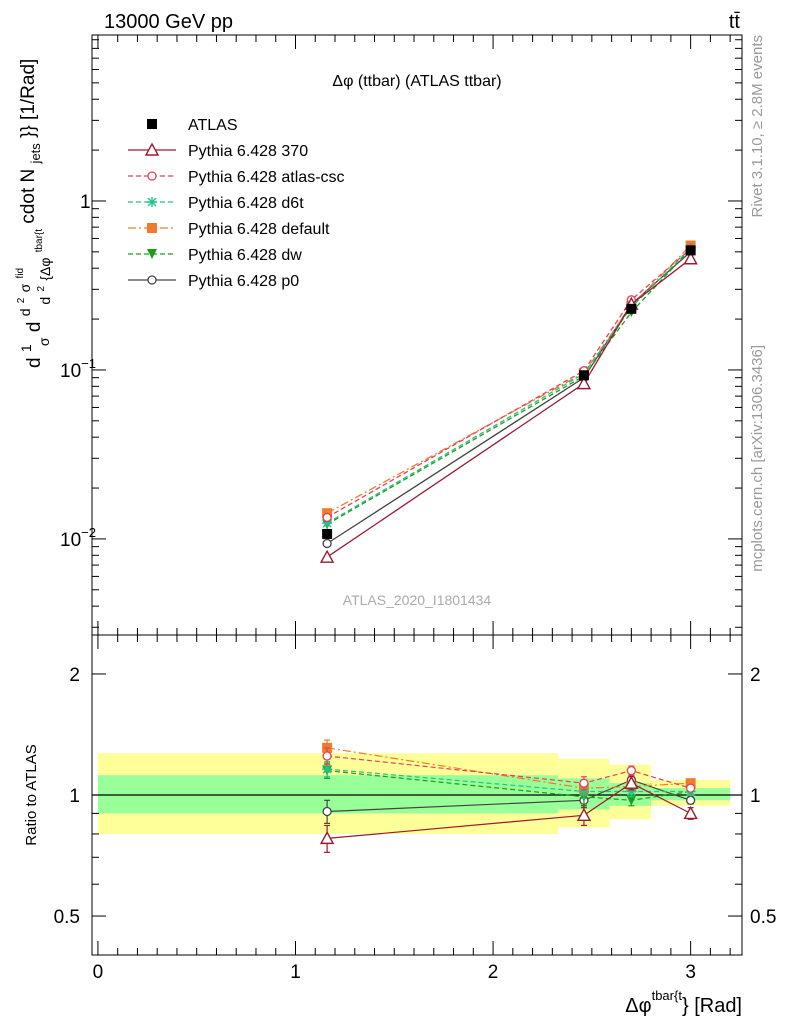 The width and height of the screenshot is (786, 1024). What do you see at coordinates (39, 241) in the screenshot?
I see `ylabel-den2-sup2: tbar{t` at bounding box center [39, 241].